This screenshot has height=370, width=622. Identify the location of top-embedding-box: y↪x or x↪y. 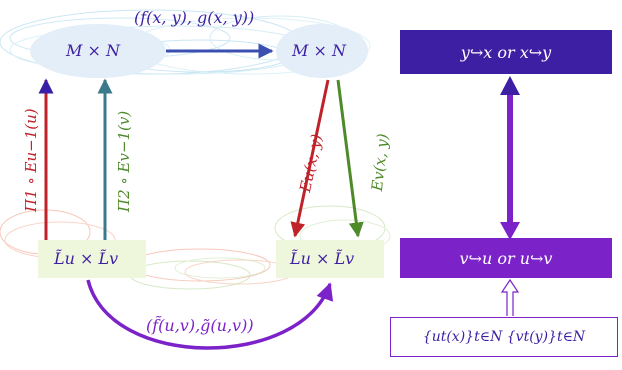
(506, 52).